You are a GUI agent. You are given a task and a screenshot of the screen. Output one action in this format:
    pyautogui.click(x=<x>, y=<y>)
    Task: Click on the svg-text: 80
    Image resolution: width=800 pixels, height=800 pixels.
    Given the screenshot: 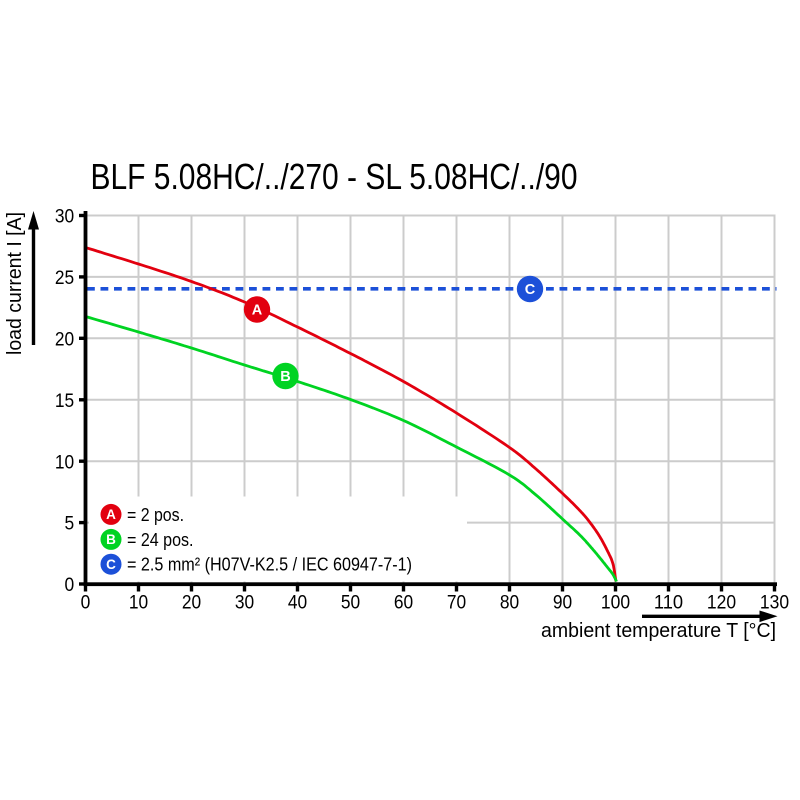 What is the action you would take?
    pyautogui.click(x=509, y=603)
    